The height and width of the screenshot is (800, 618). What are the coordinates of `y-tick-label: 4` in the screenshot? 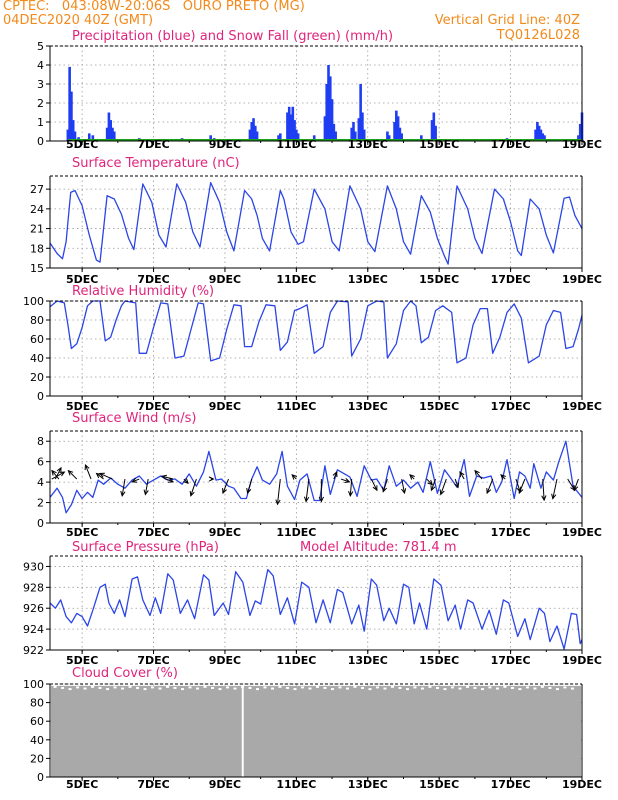 It's located at (40, 482).